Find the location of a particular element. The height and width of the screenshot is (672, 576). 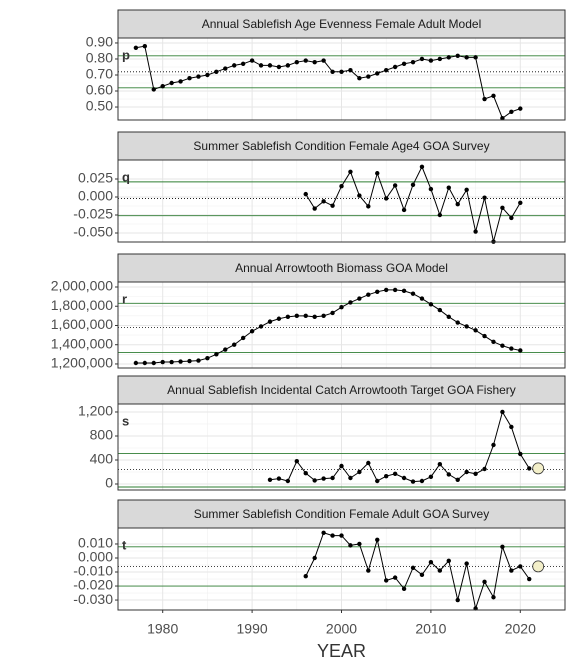

x-tick-label: 2000 is located at coordinates (341, 629).